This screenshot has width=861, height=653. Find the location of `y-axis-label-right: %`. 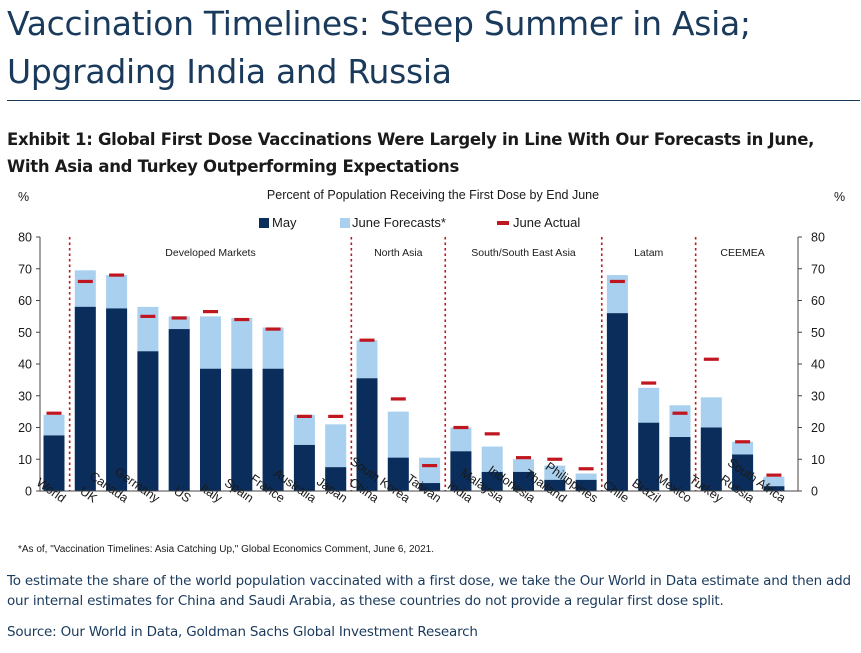

y-axis-label-right: % is located at coordinates (839, 197).